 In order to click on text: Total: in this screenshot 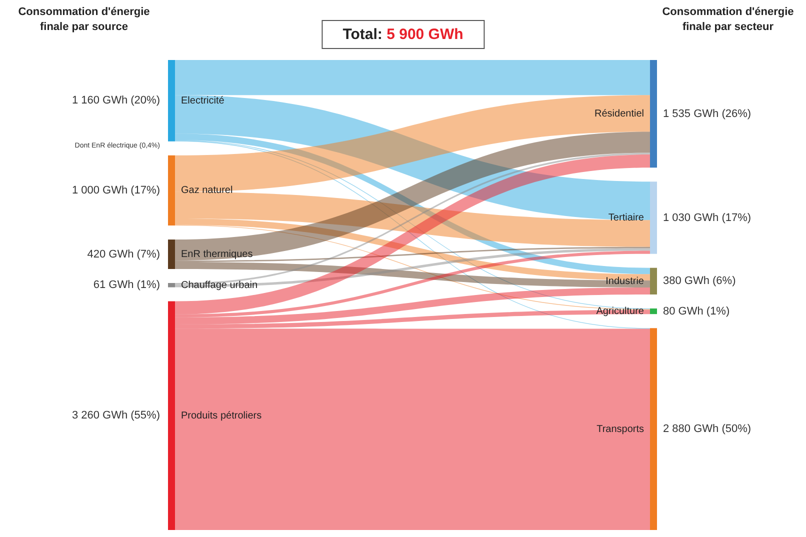, I will do `click(362, 34)`.